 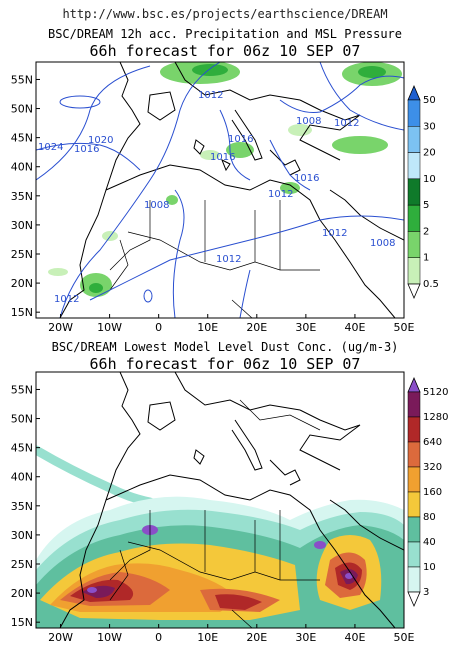 What do you see at coordinates (423, 192) in the screenshot?
I see `precip-colorbar: 50 30 20 10 5 2 1 0.5` at bounding box center [423, 192].